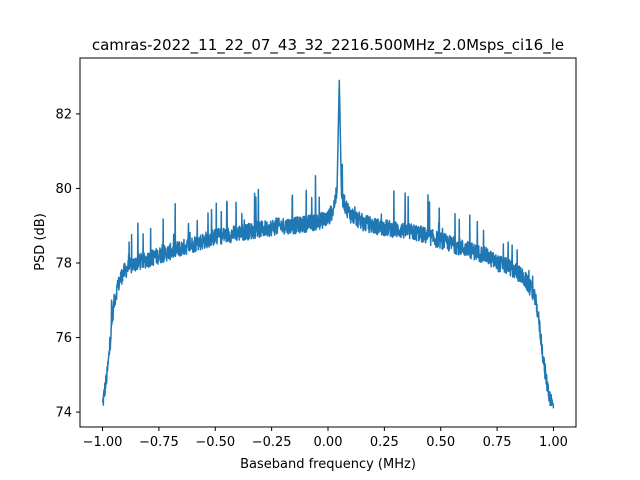 This screenshot has width=640, height=480. What do you see at coordinates (63, 189) in the screenshot?
I see `y-tick-label: 80` at bounding box center [63, 189].